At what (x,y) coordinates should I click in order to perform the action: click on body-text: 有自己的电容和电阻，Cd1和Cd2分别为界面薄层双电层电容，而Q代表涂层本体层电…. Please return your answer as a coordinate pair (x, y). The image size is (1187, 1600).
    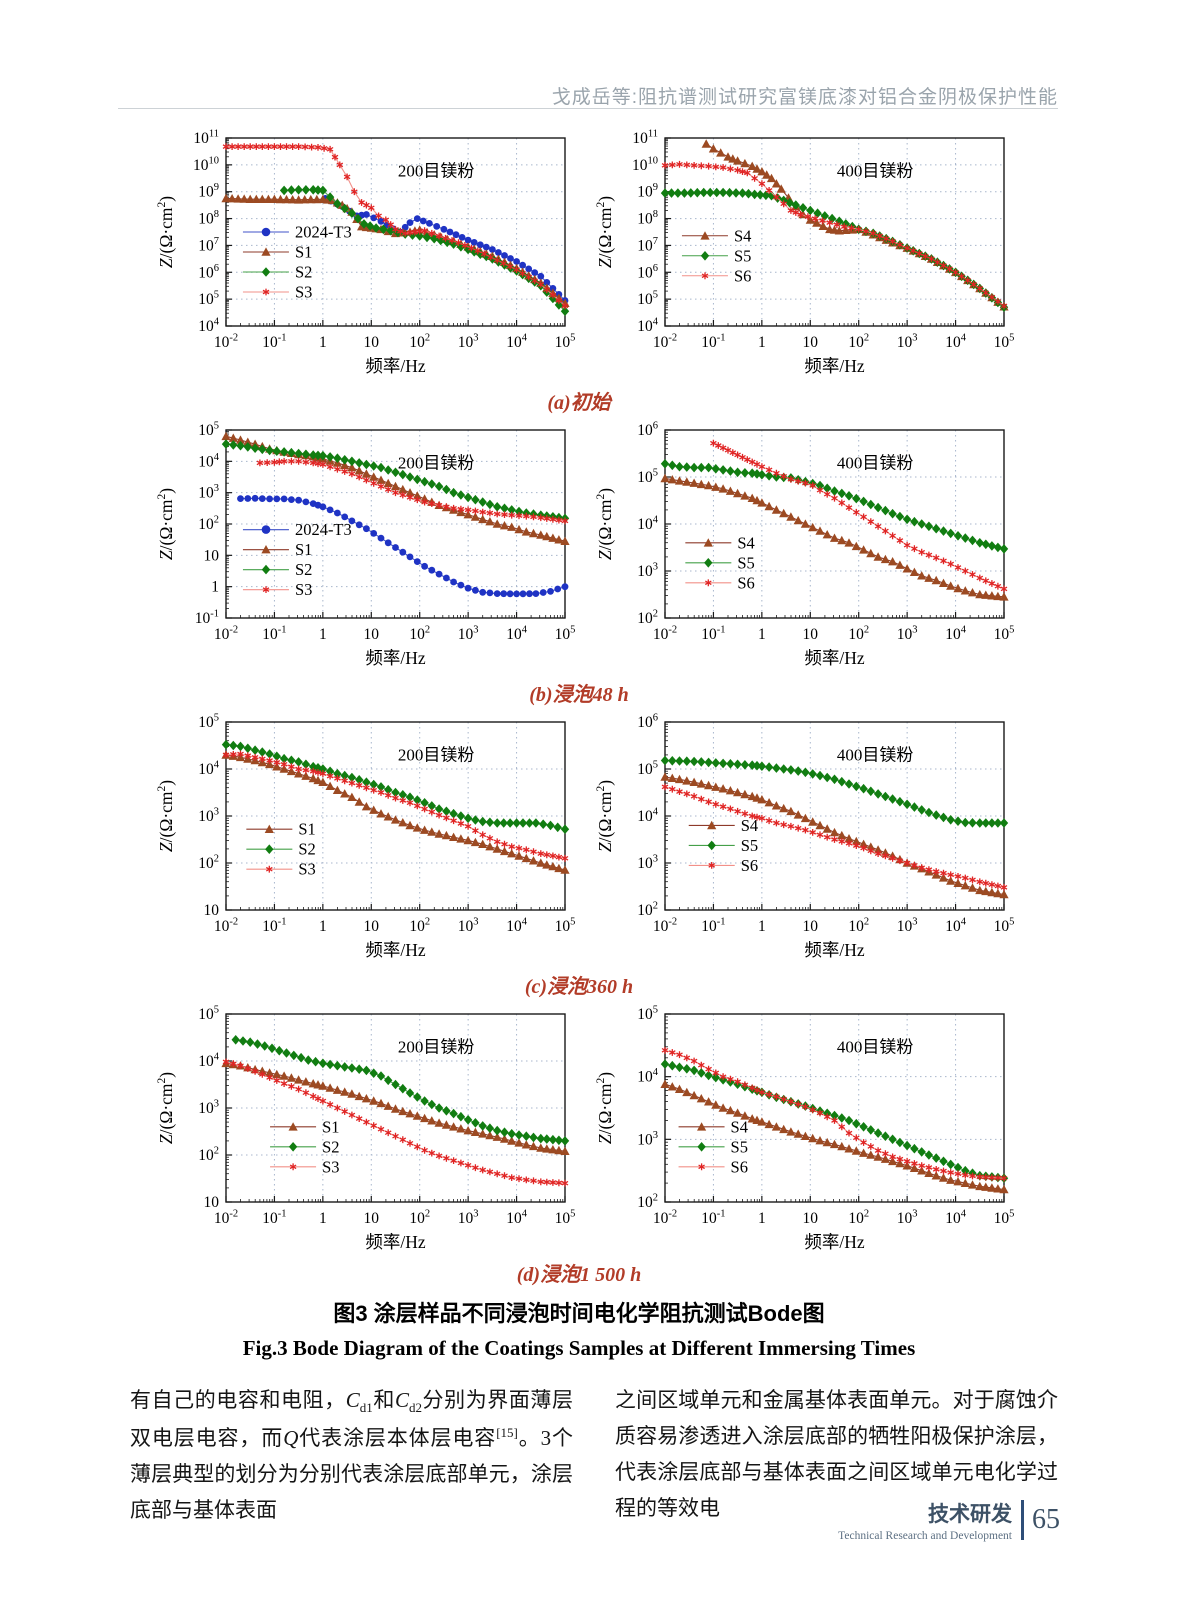
    Looking at the image, I should click on (594, 1455).